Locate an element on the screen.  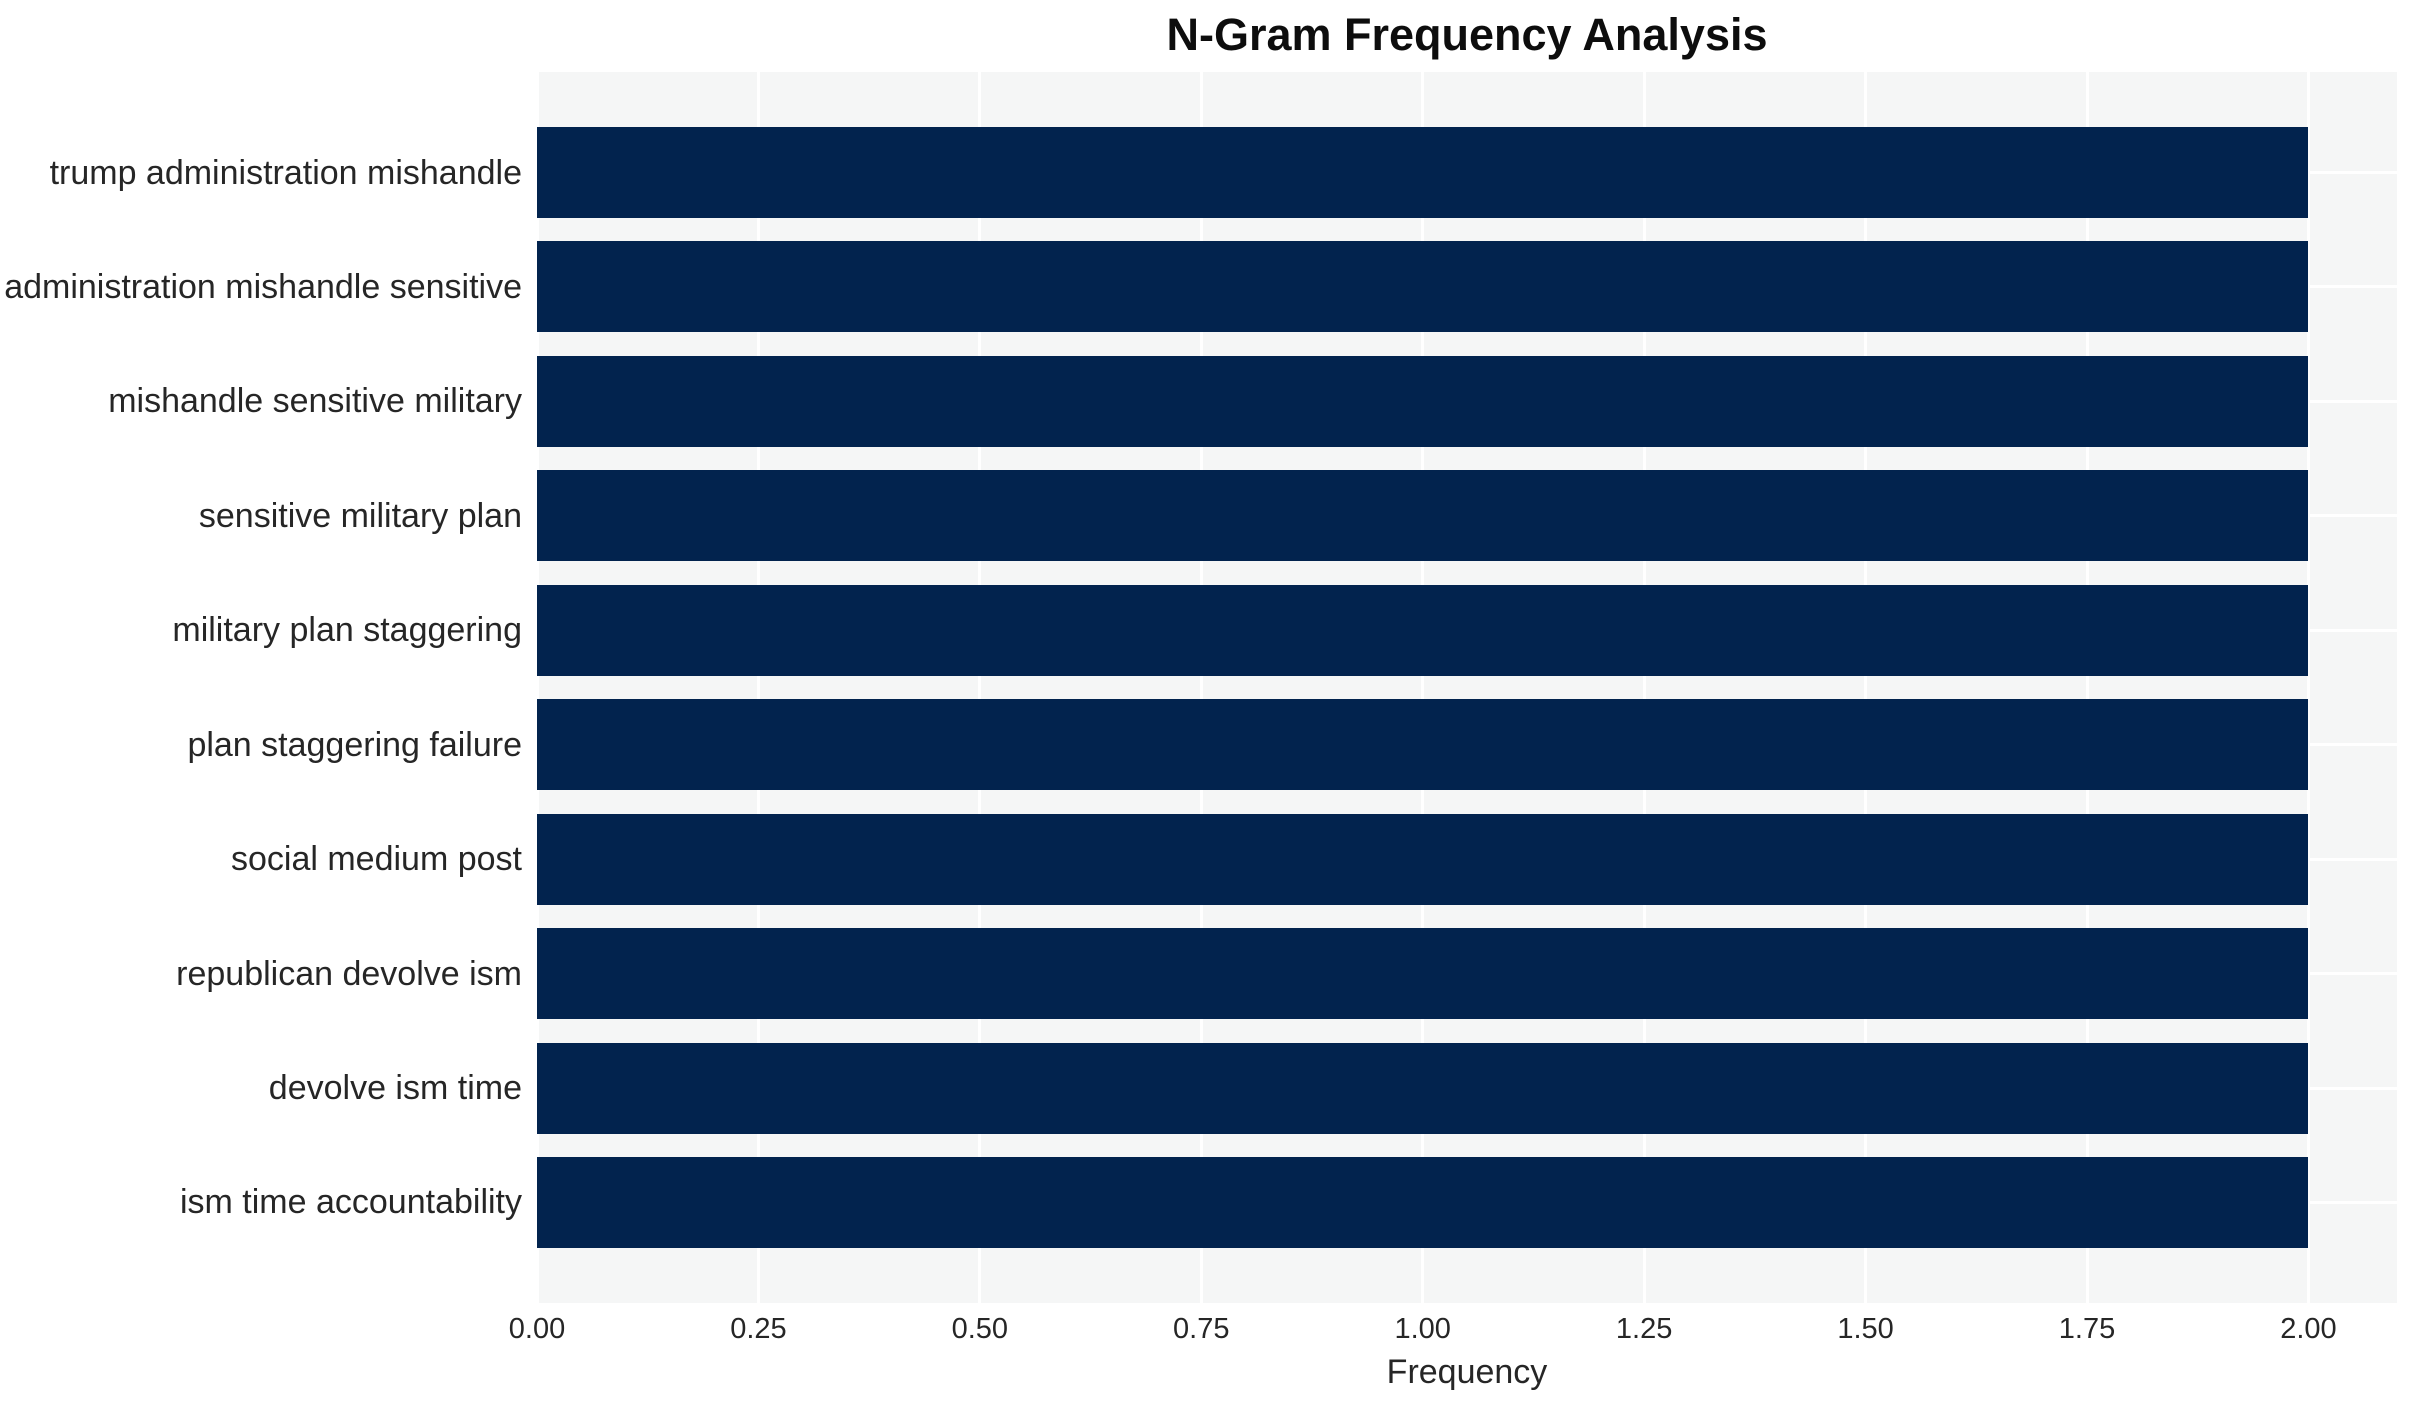
y-tick-label: mishandle sensitive military is located at coordinates (315, 401).